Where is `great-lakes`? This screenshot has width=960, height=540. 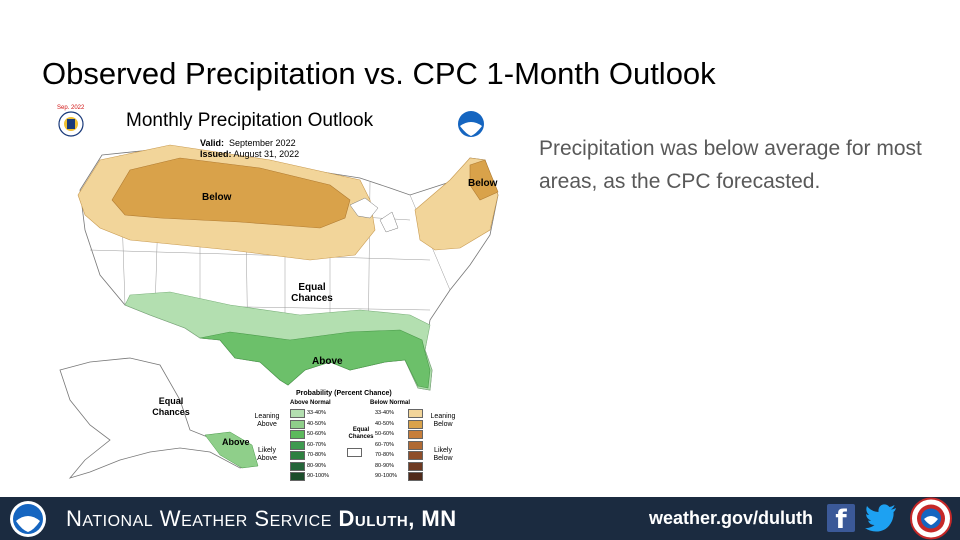
great-lakes is located at coordinates (374, 215).